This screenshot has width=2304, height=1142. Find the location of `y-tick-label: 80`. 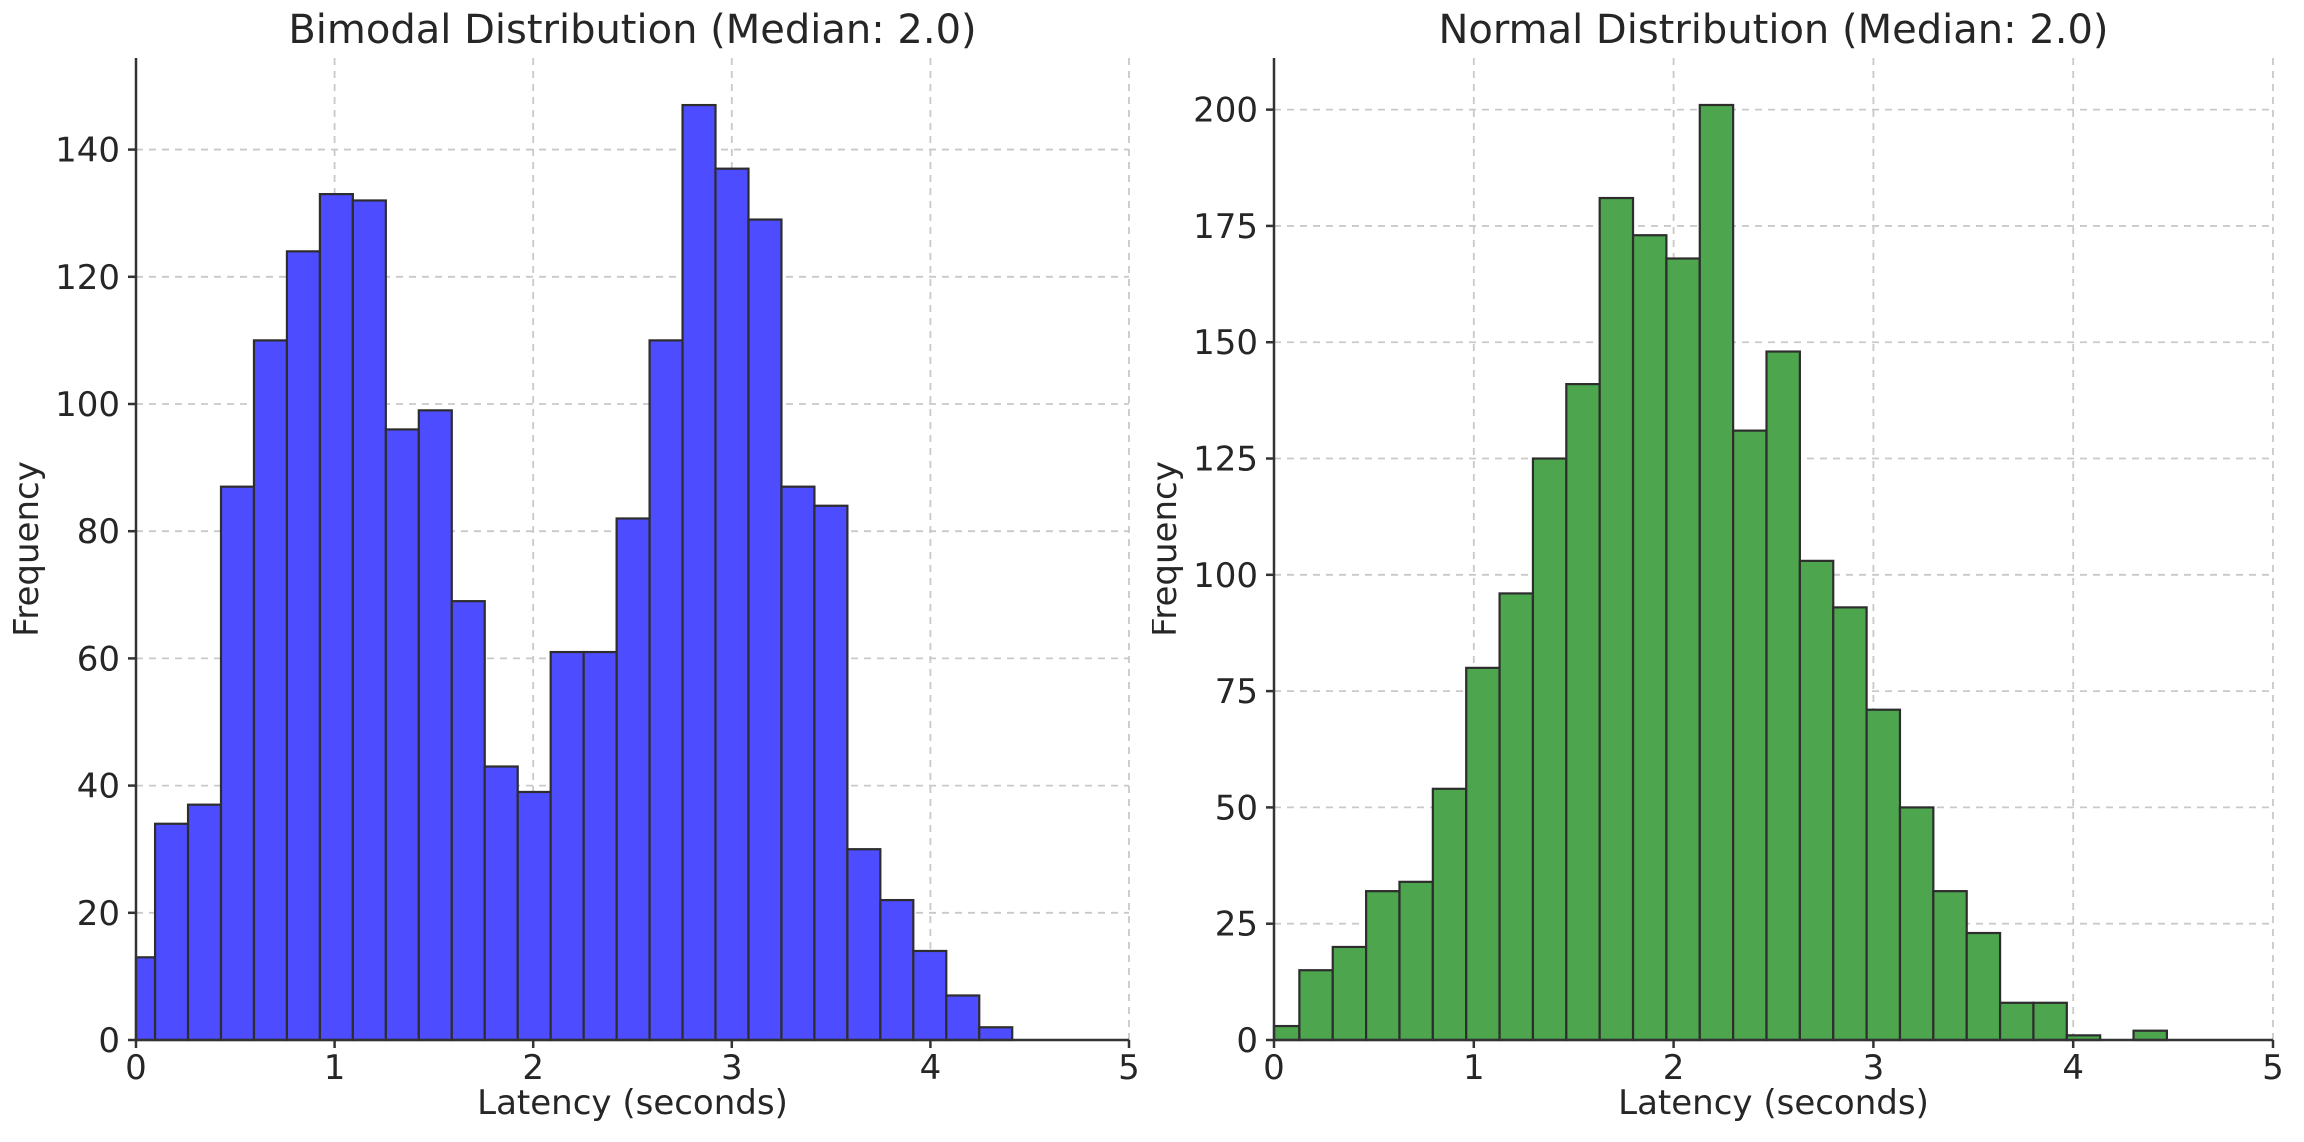

y-tick-label: 80 is located at coordinates (98, 532).